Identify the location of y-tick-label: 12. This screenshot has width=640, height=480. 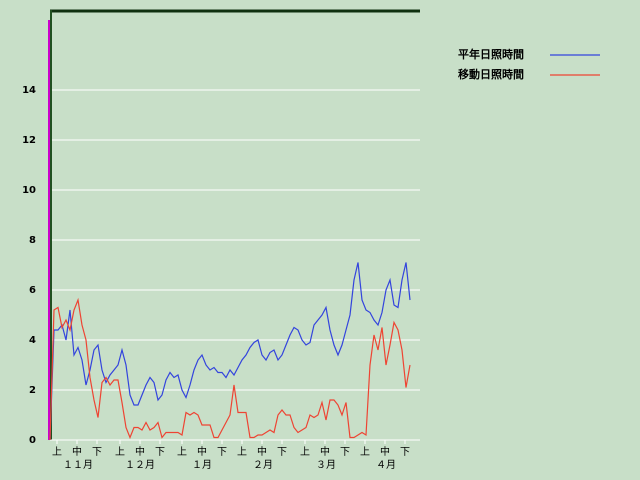
(29, 140).